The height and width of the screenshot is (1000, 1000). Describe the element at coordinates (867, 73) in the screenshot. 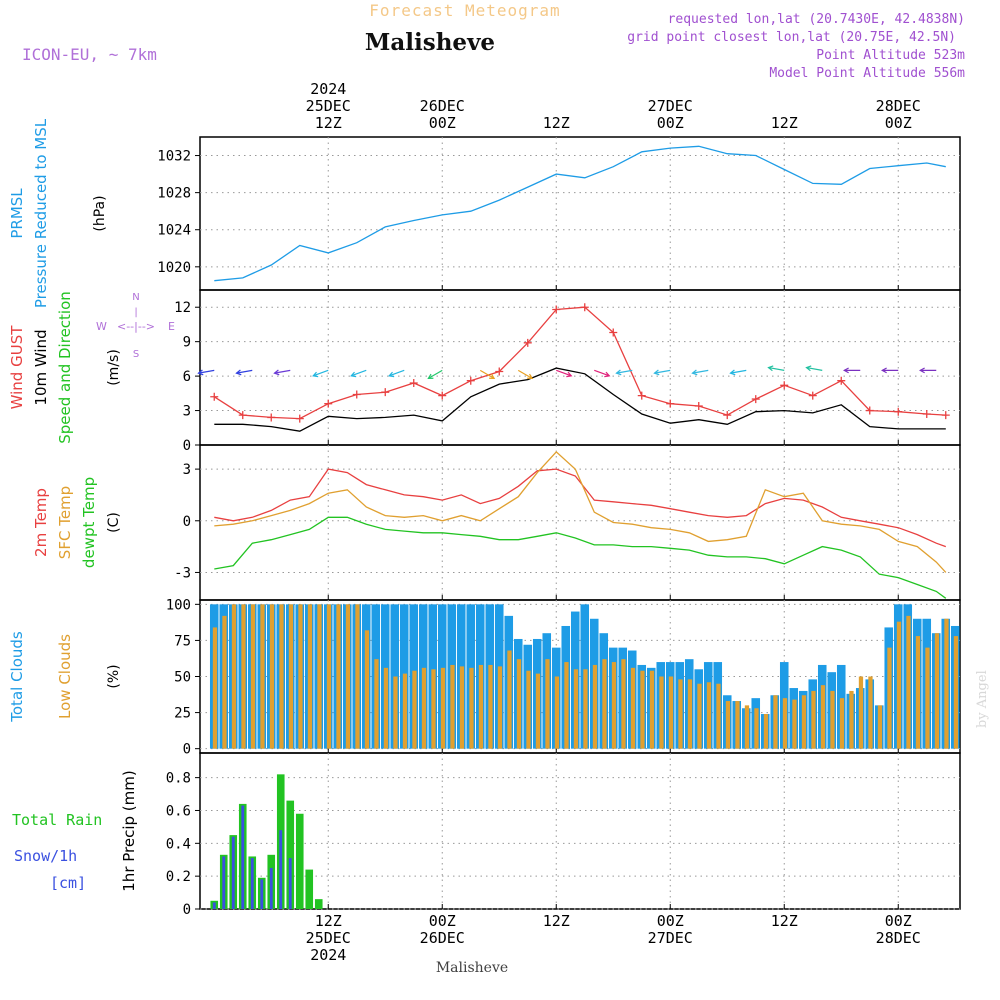

I see `model-altitude: Model Point Altitude 556m` at that location.